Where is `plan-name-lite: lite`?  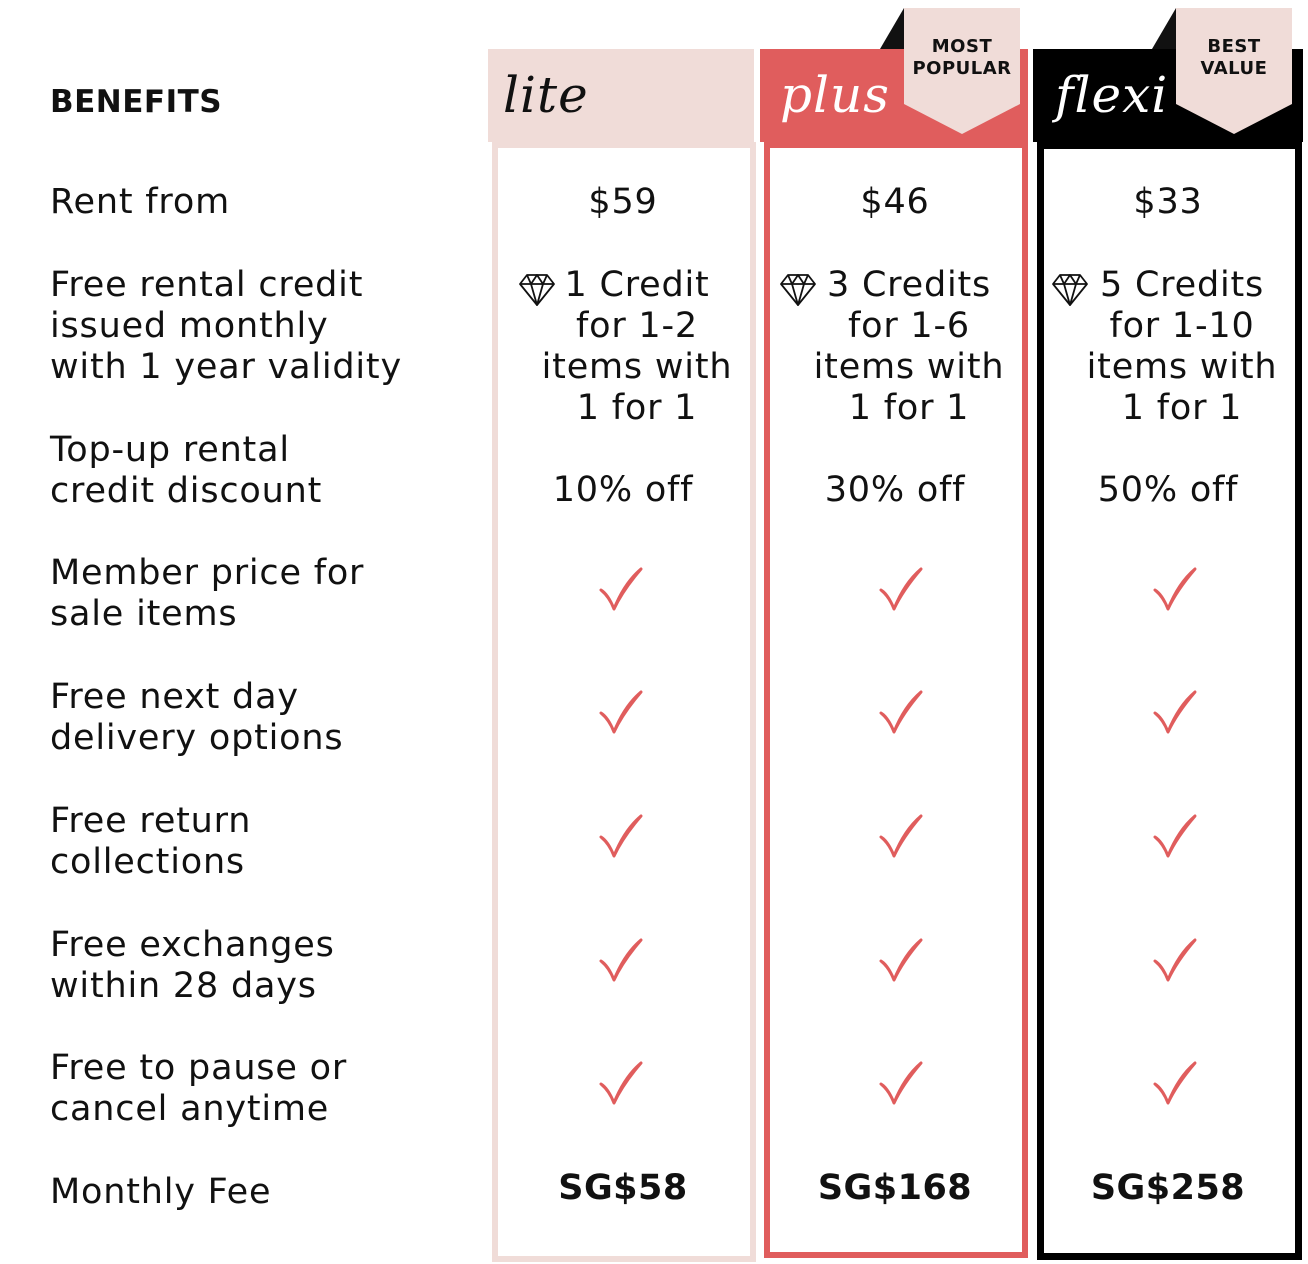
plan-name-lite: lite is located at coordinates (546, 95).